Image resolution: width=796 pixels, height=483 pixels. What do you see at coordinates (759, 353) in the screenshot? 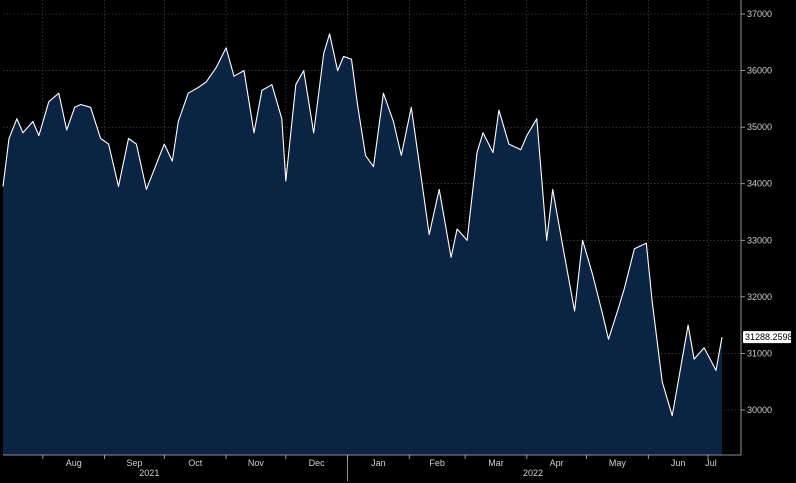
I see `y-tick-label: 31000` at bounding box center [759, 353].